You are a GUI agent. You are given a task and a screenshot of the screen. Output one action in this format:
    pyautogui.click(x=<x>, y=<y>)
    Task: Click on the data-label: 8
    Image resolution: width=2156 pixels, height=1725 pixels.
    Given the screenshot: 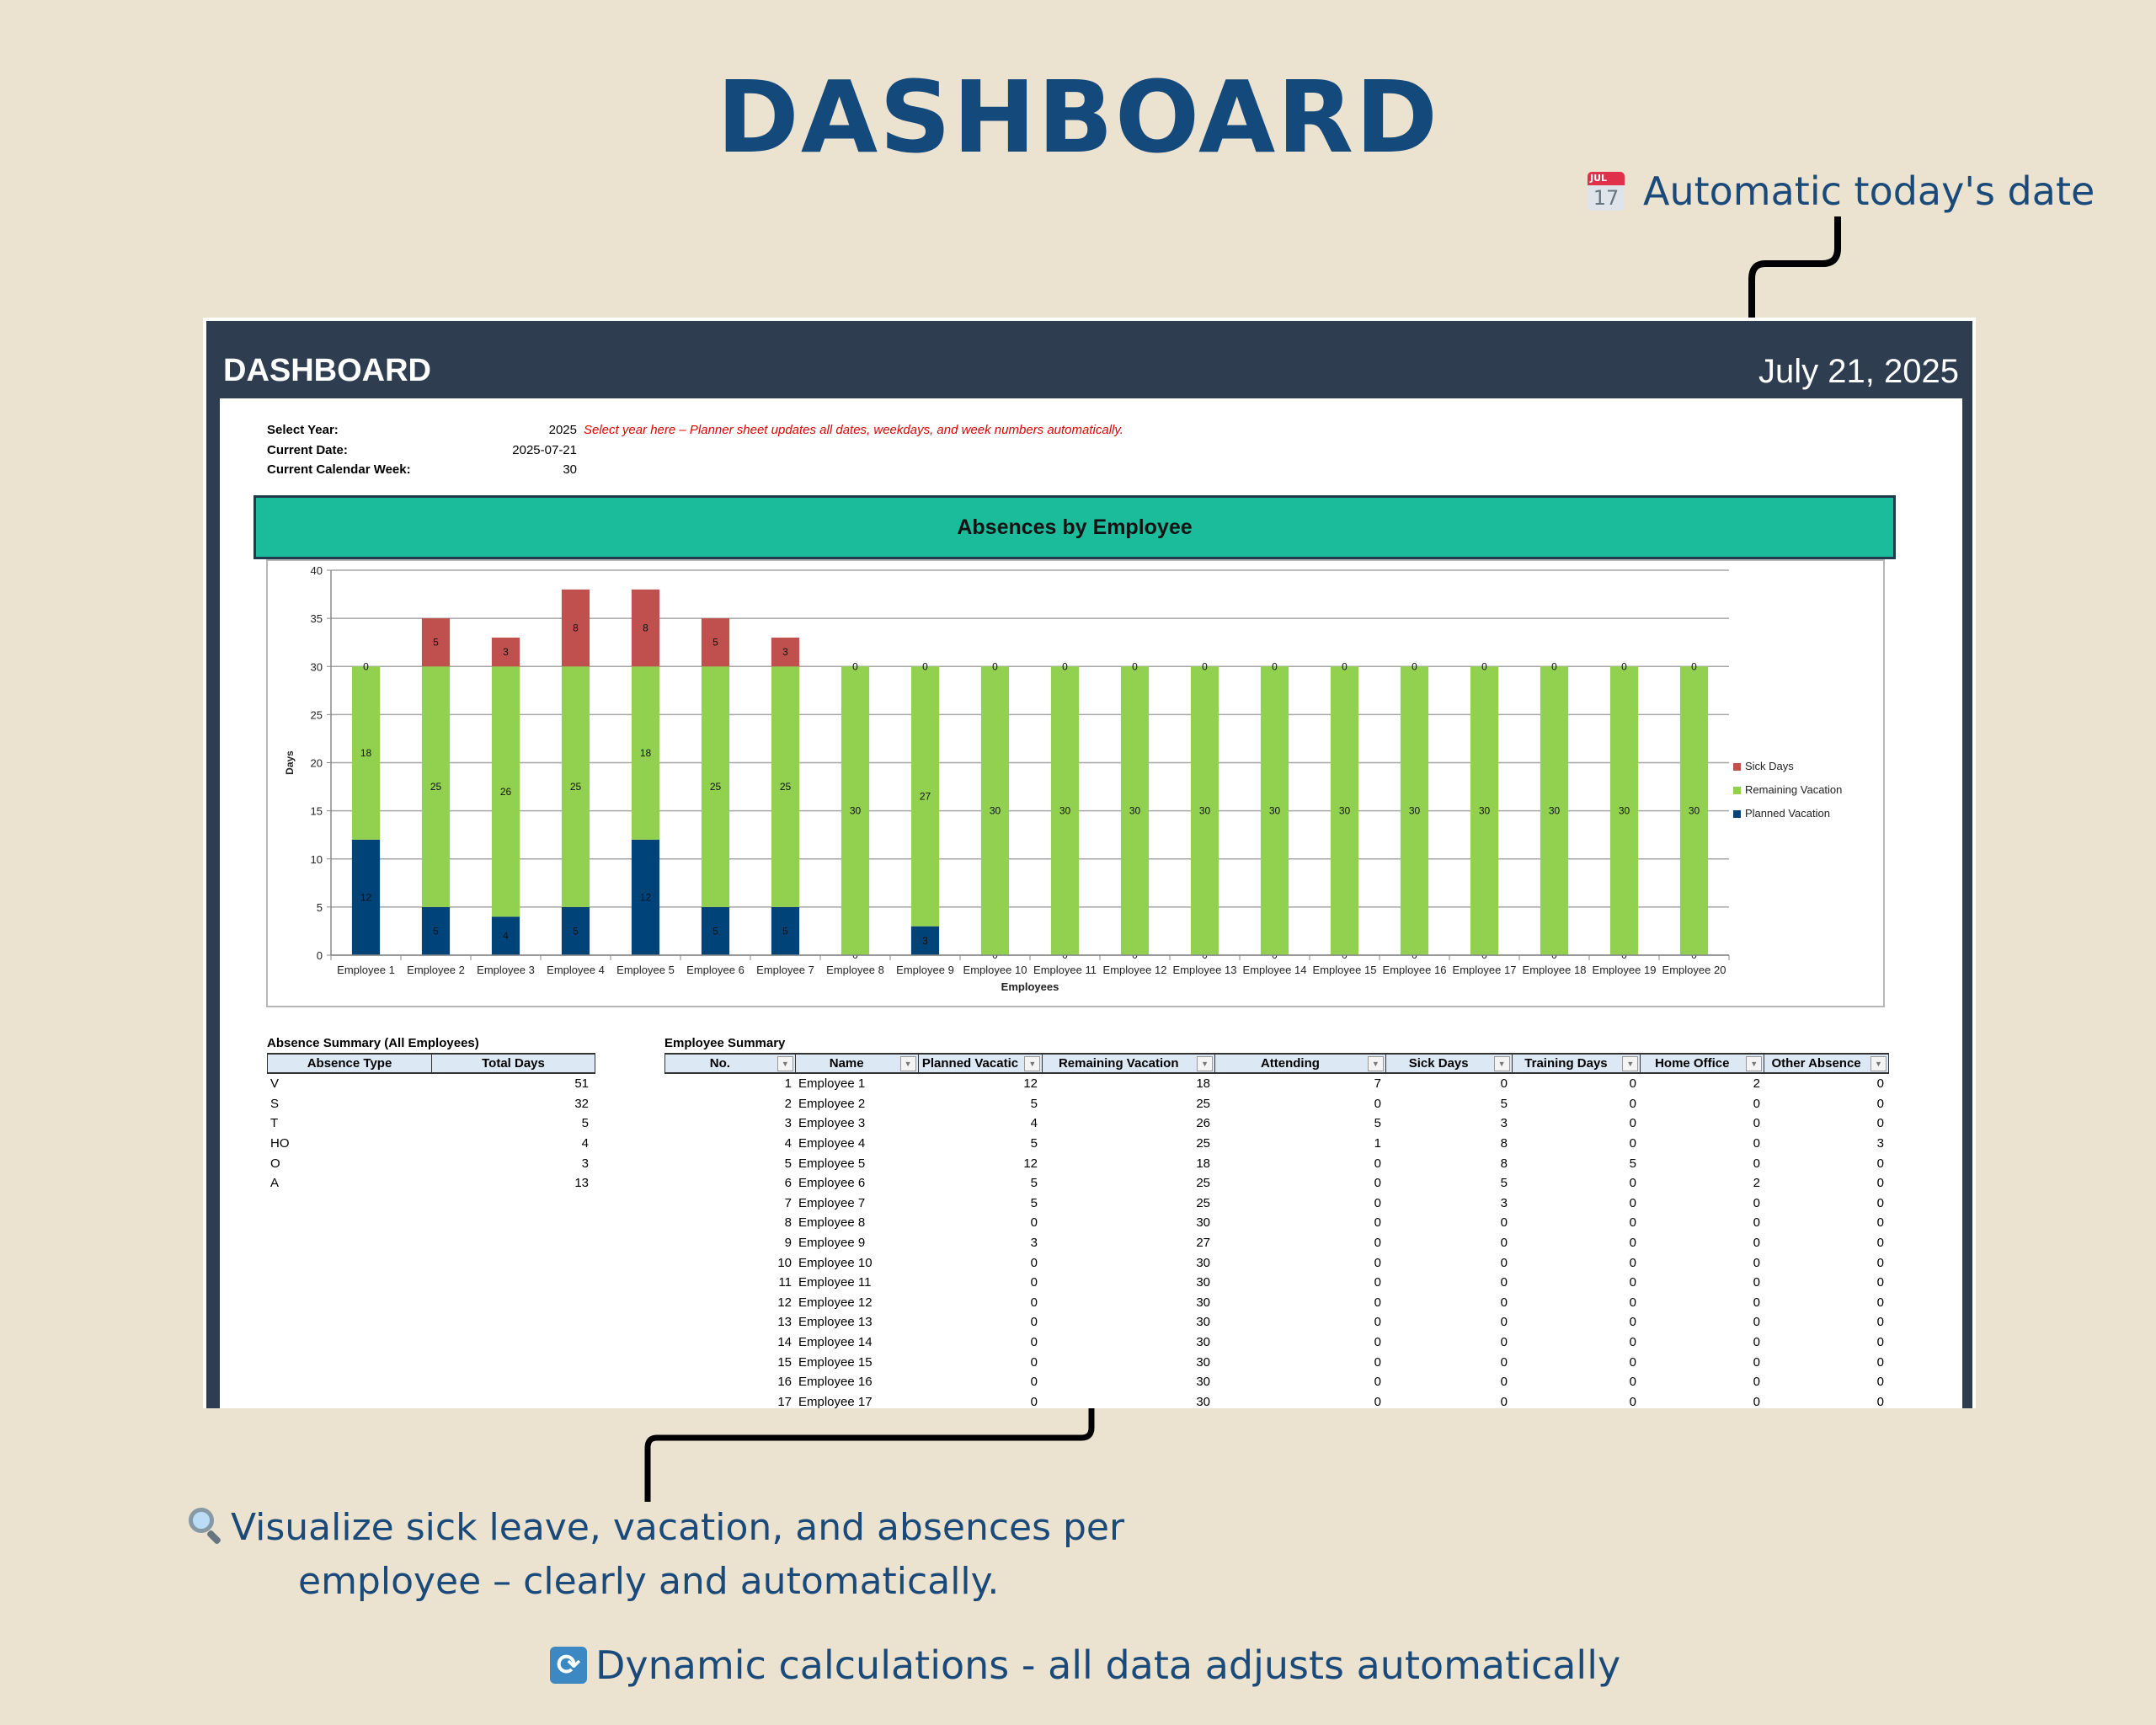 What is the action you would take?
    pyautogui.click(x=576, y=628)
    